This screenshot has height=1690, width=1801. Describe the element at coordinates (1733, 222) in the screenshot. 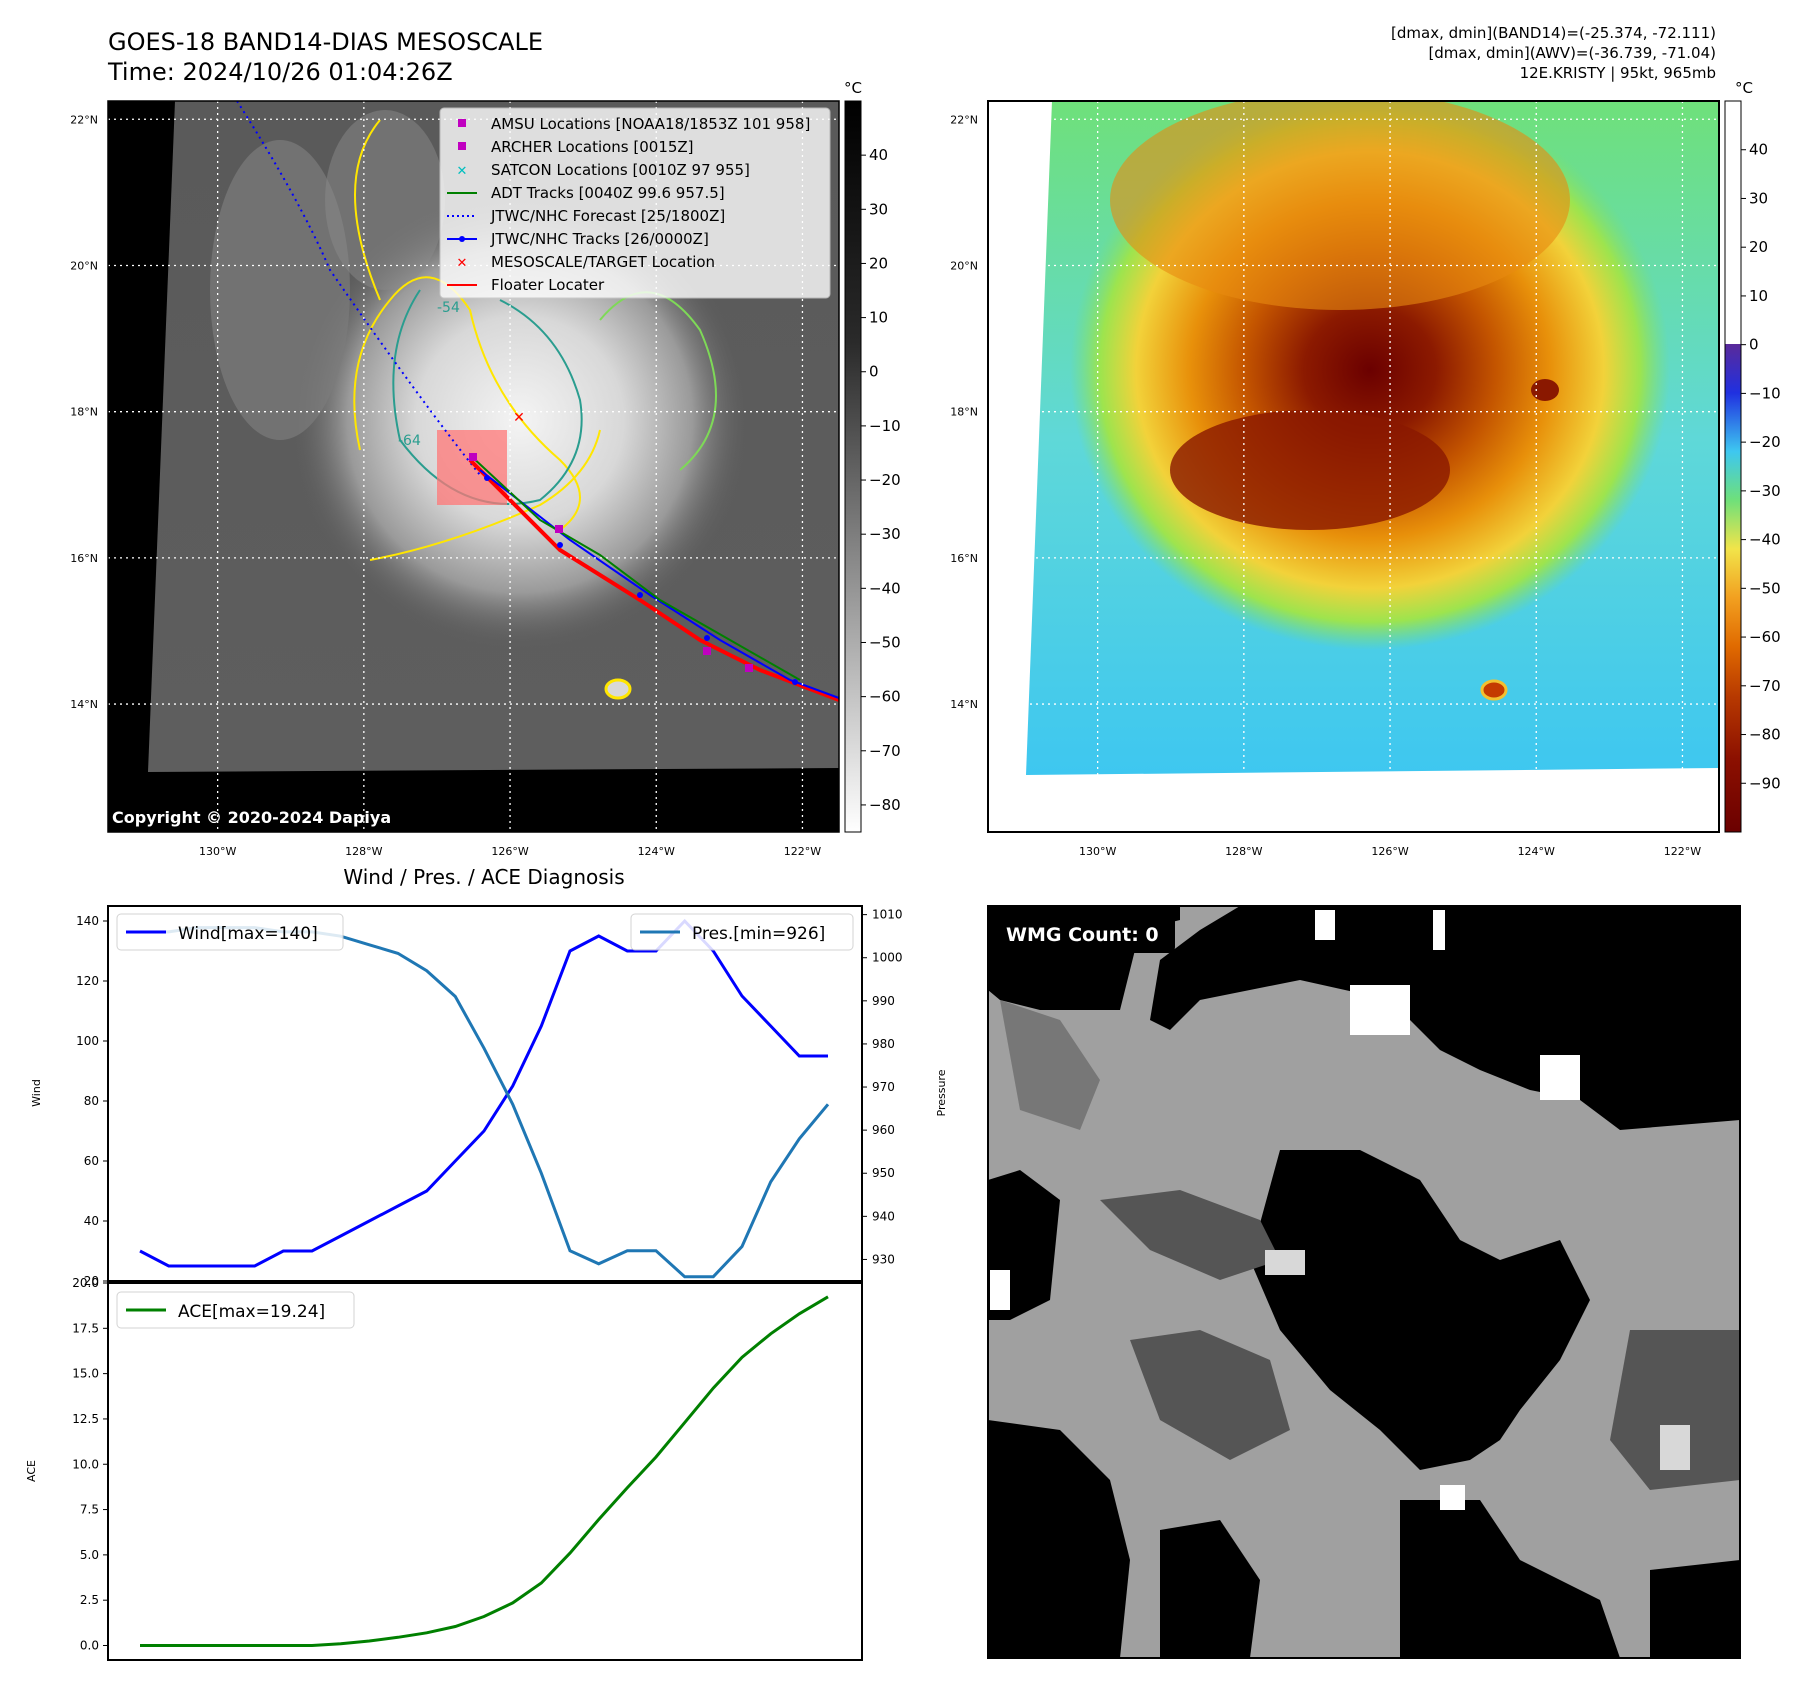

I see `color-colorbar-top` at that location.